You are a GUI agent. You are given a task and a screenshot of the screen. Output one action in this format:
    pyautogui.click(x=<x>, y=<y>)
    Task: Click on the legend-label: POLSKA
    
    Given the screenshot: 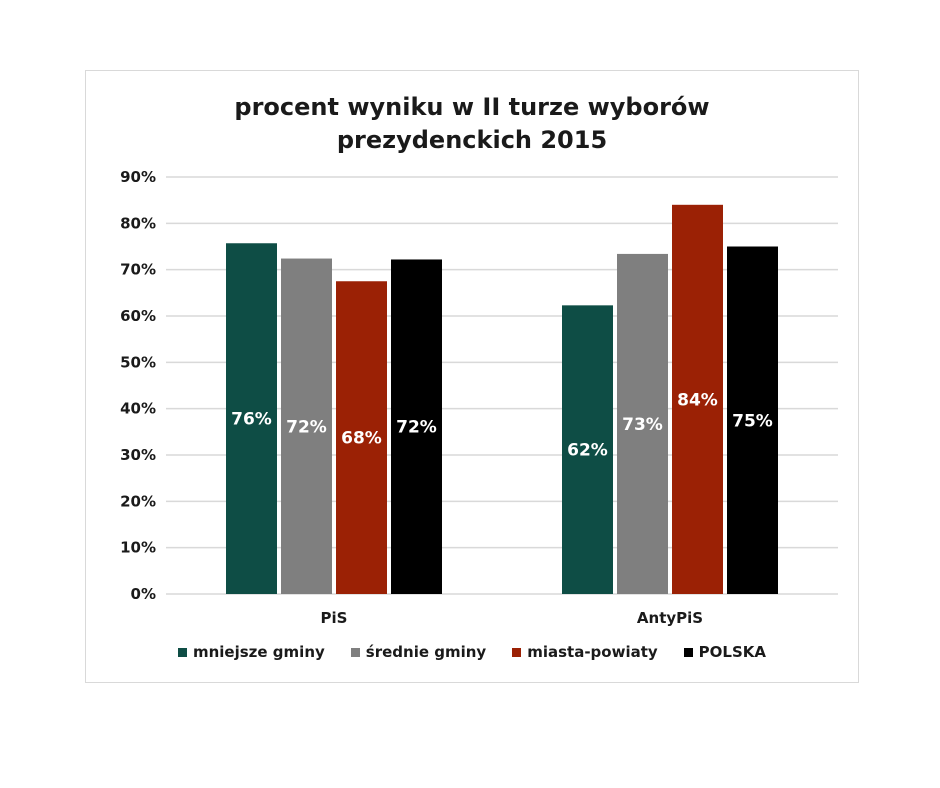 What is the action you would take?
    pyautogui.click(x=732, y=652)
    